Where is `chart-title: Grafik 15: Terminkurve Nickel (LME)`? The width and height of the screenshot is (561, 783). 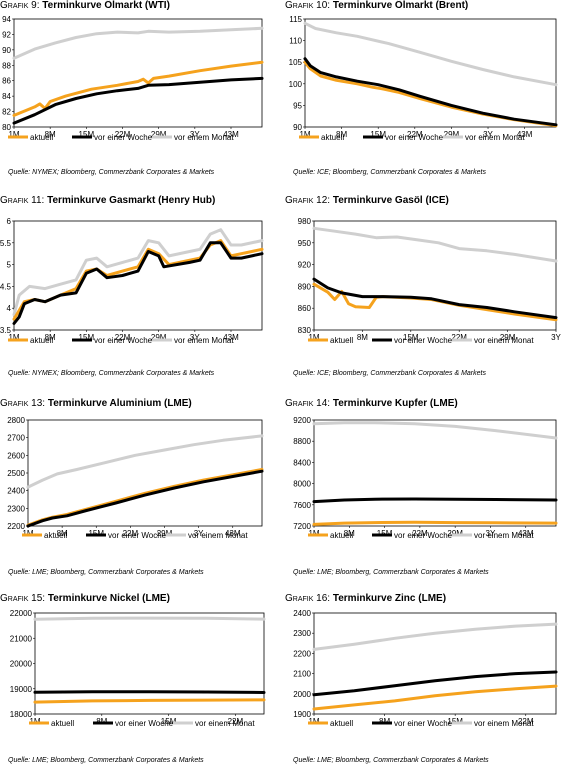
chart-title: Grafik 15: Terminkurve Nickel (LME) is located at coordinates (85, 598).